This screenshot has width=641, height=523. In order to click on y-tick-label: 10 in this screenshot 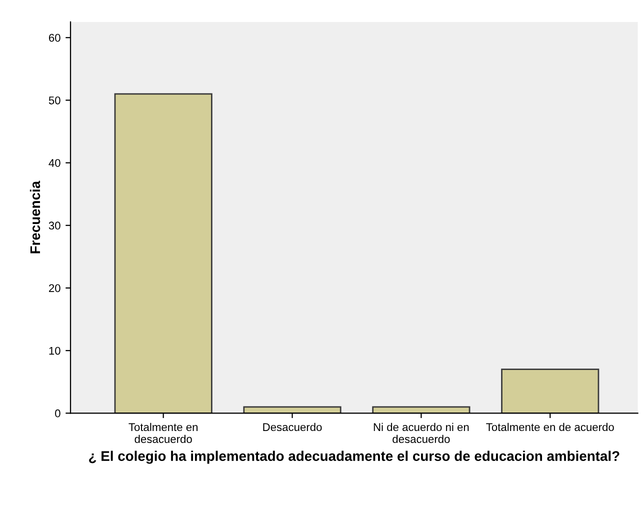, I will do `click(54, 350)`.